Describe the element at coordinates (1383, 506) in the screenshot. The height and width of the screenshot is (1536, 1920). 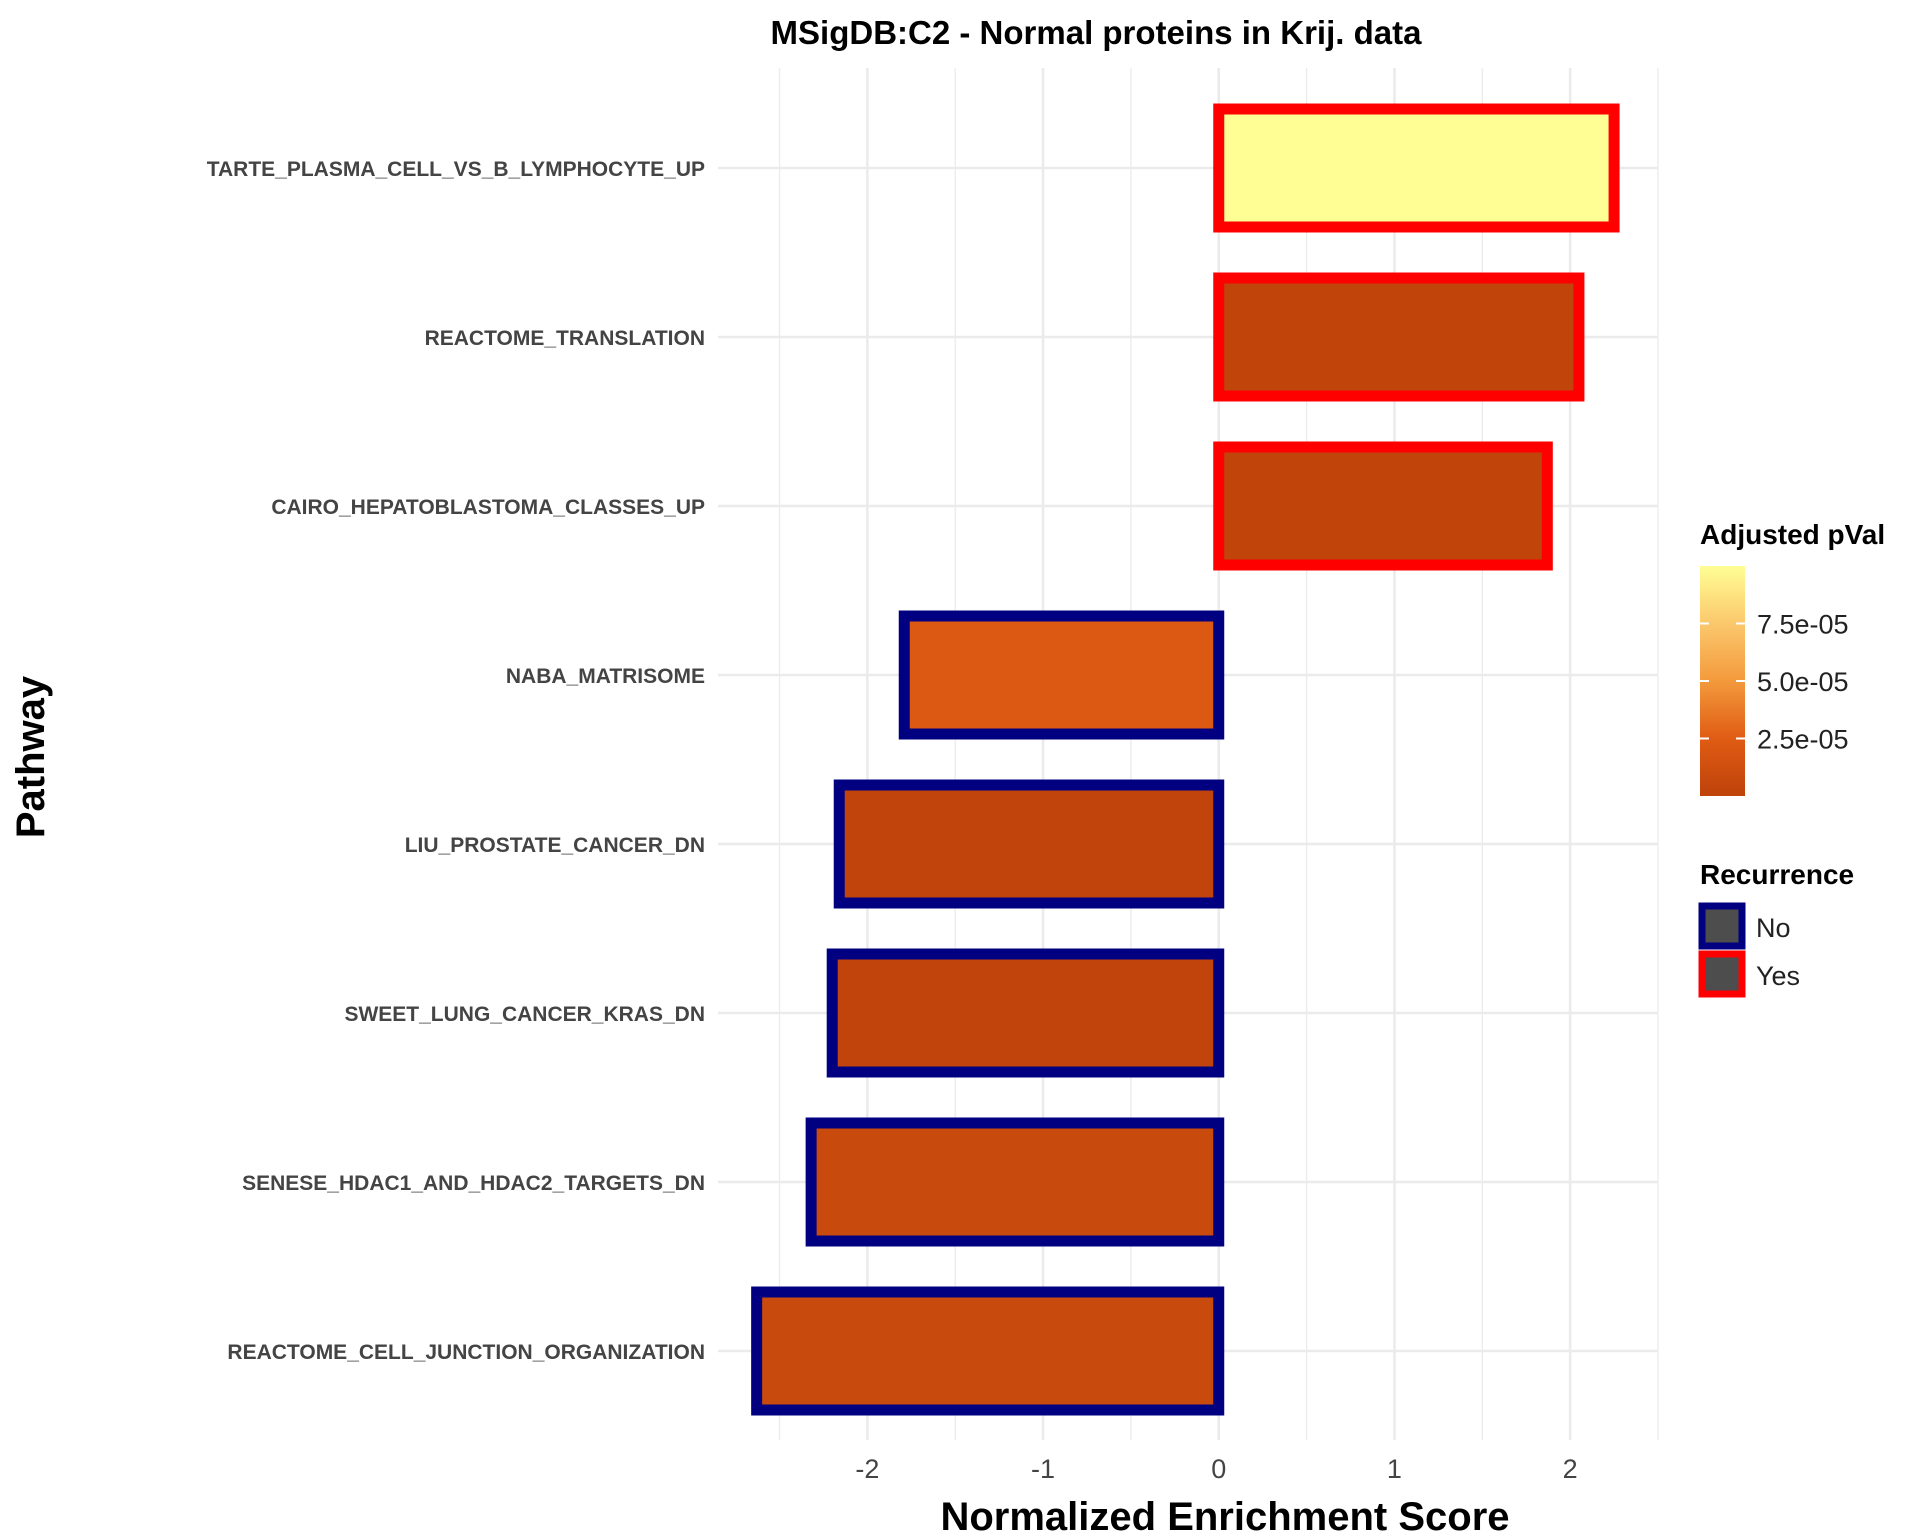
I see `bar-cairo-hepatoblastoma-classes-up` at that location.